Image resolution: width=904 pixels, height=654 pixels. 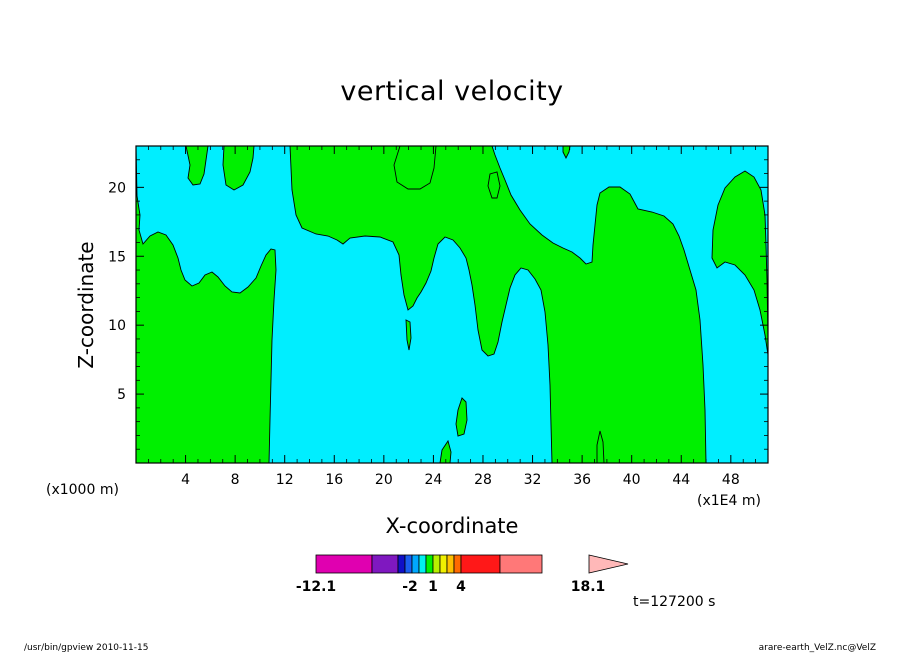 What do you see at coordinates (681, 480) in the screenshot?
I see `x-tick-label: 44` at bounding box center [681, 480].